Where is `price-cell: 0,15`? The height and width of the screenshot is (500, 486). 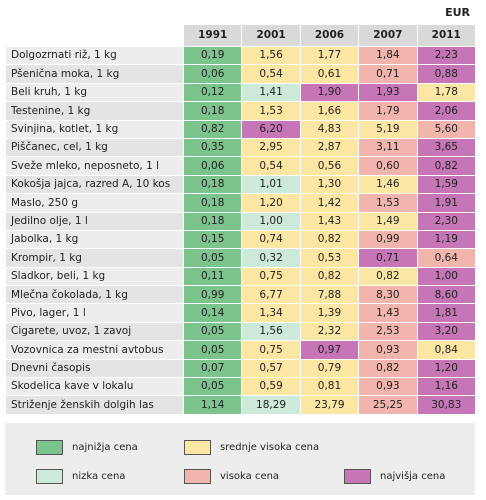
price-cell: 0,15 is located at coordinates (212, 239).